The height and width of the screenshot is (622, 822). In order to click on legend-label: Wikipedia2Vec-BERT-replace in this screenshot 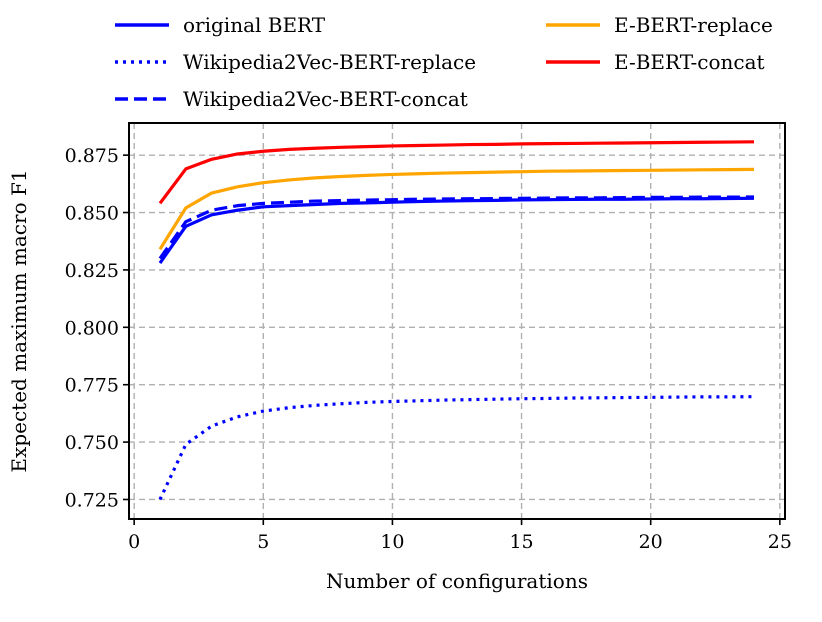, I will do `click(329, 62)`.